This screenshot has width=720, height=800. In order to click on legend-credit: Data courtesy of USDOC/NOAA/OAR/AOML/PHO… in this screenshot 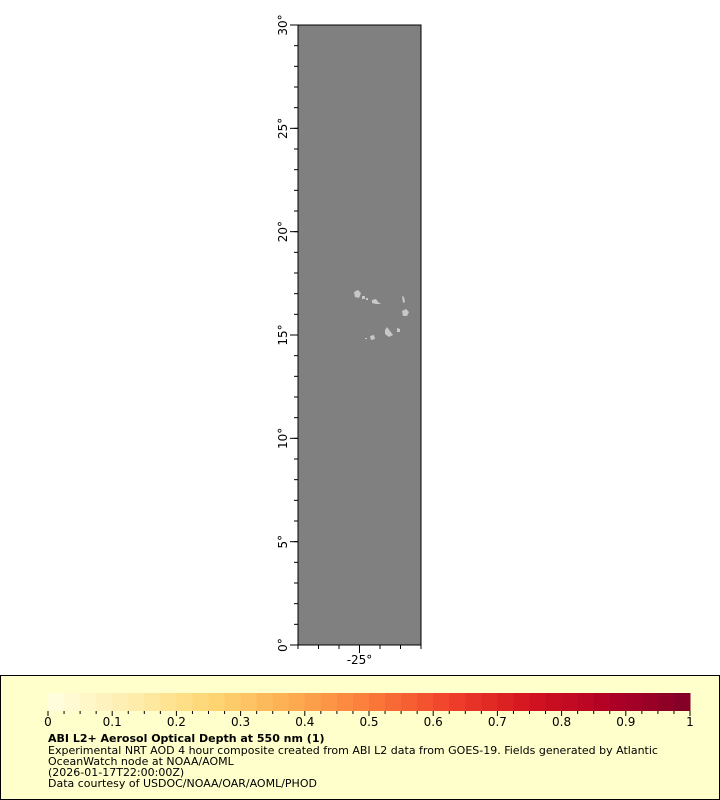, I will do `click(182, 783)`.